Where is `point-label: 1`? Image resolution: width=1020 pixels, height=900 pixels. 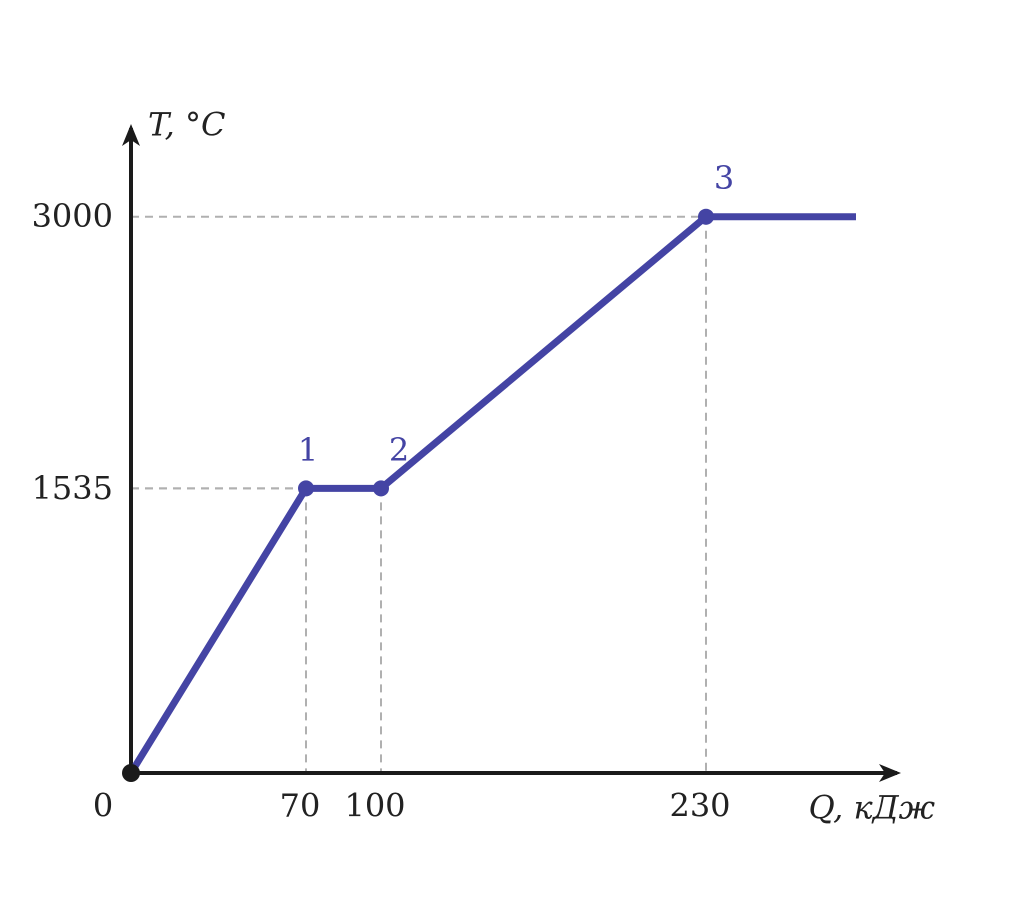 point-label: 1 is located at coordinates (308, 450).